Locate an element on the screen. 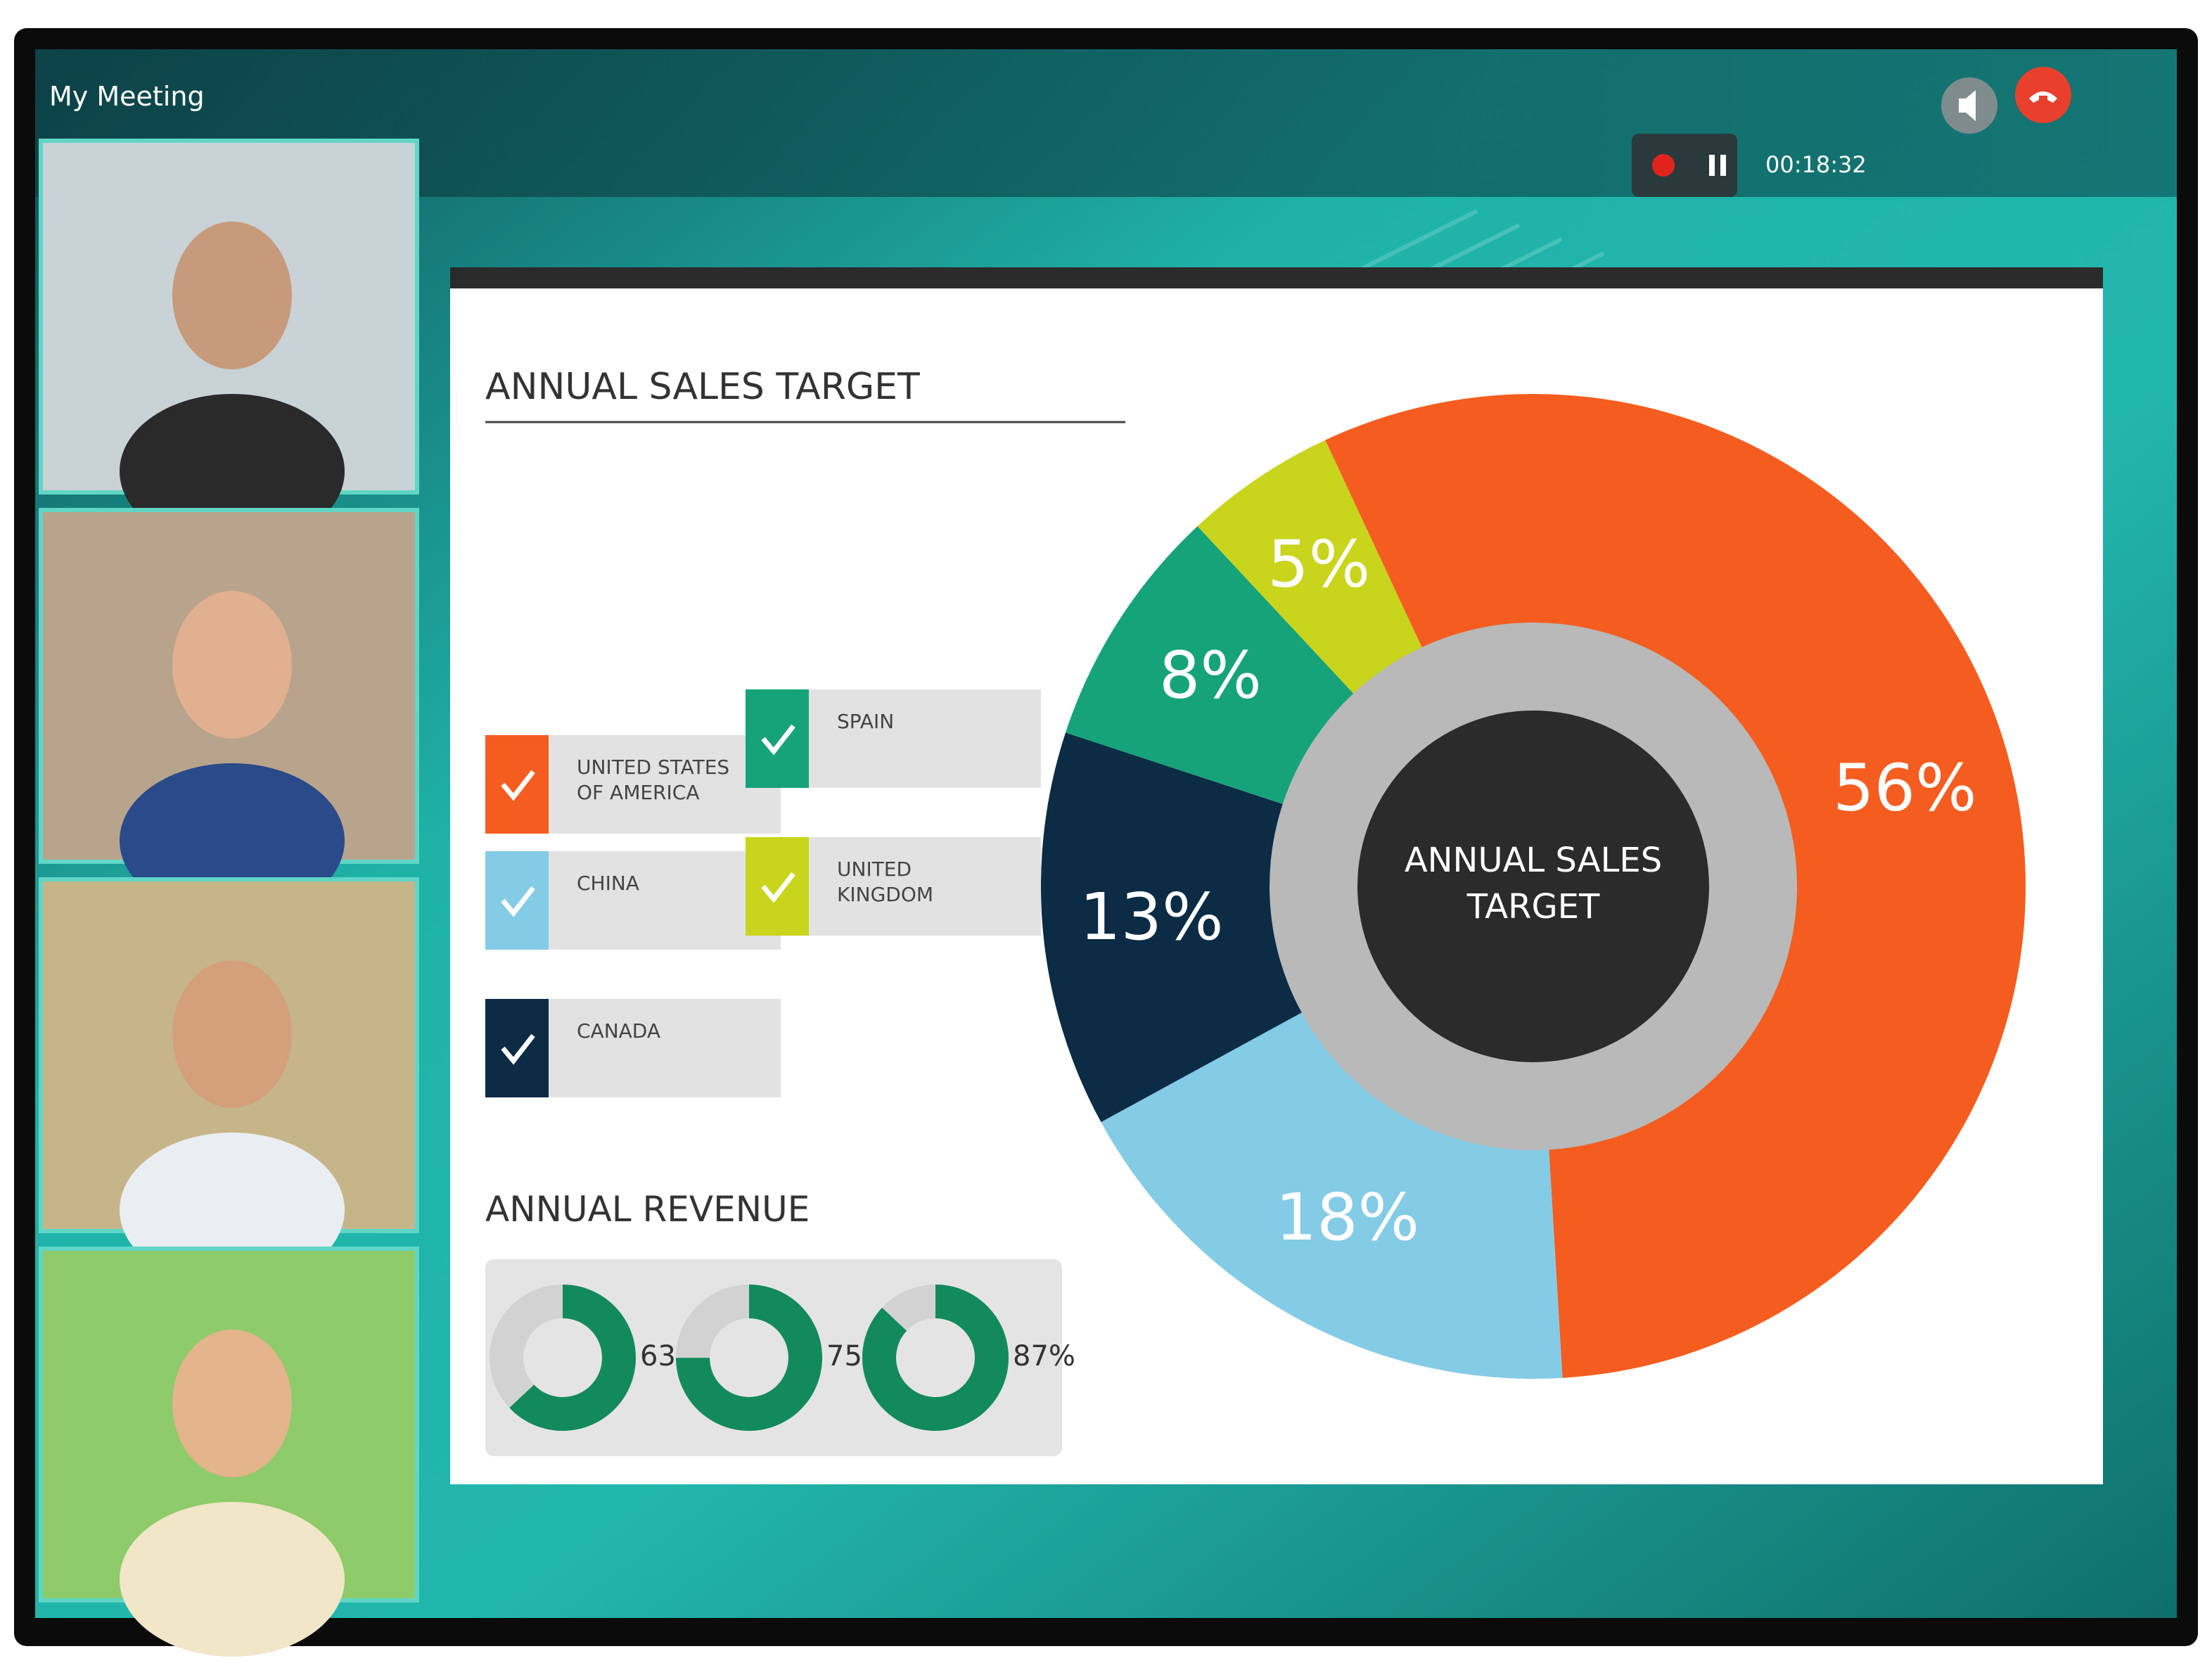 The height and width of the screenshot is (1663, 2212). pause-button is located at coordinates (1712, 165).